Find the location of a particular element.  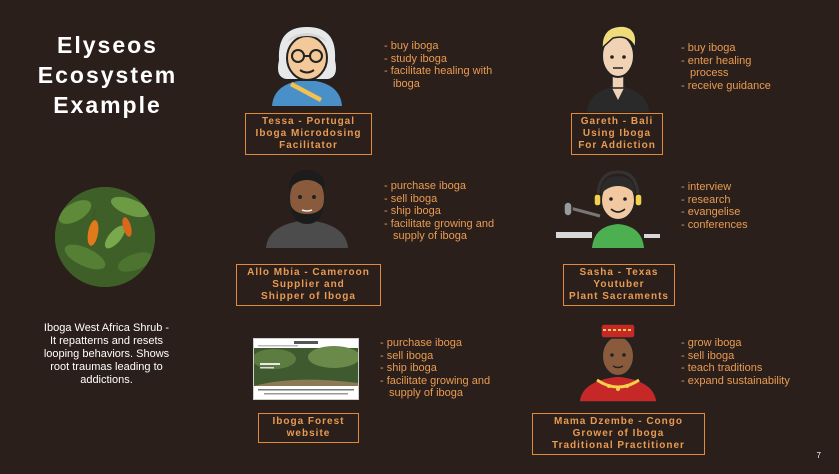

list-item: study iboga is located at coordinates (443, 59).